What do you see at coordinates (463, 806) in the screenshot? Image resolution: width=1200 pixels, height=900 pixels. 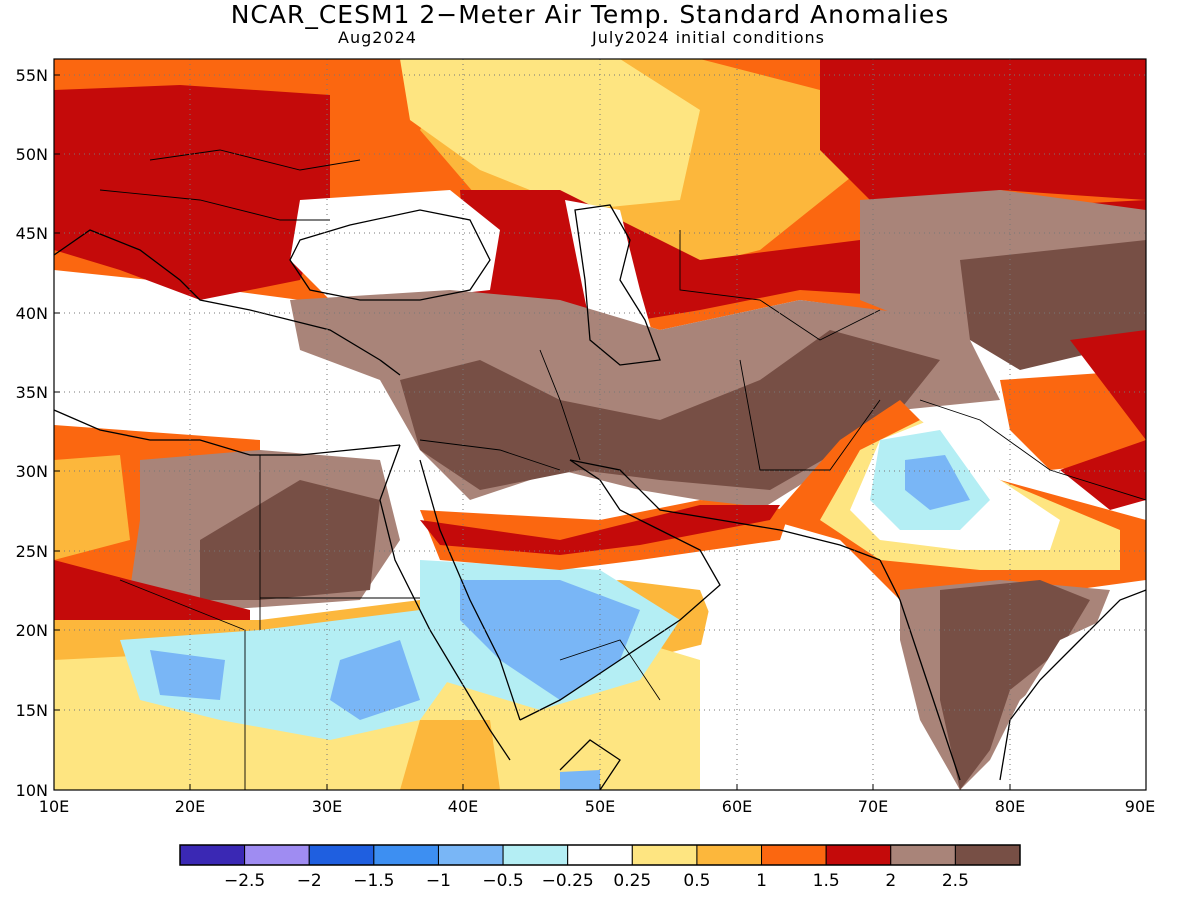 I see `lon-label: 40E` at bounding box center [463, 806].